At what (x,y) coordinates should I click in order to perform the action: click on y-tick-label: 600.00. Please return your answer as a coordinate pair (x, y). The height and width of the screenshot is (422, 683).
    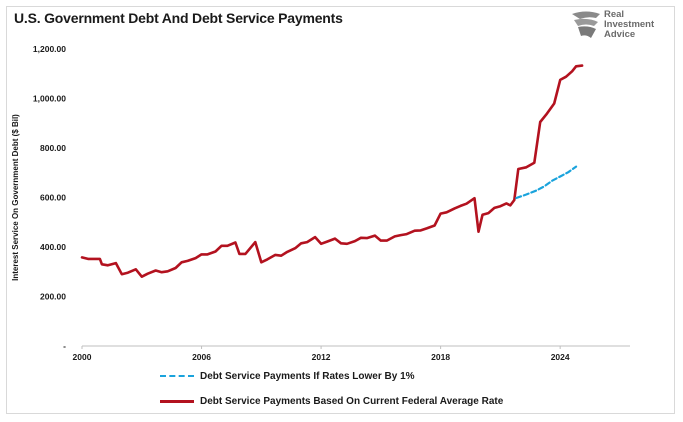
    Looking at the image, I should click on (53, 198).